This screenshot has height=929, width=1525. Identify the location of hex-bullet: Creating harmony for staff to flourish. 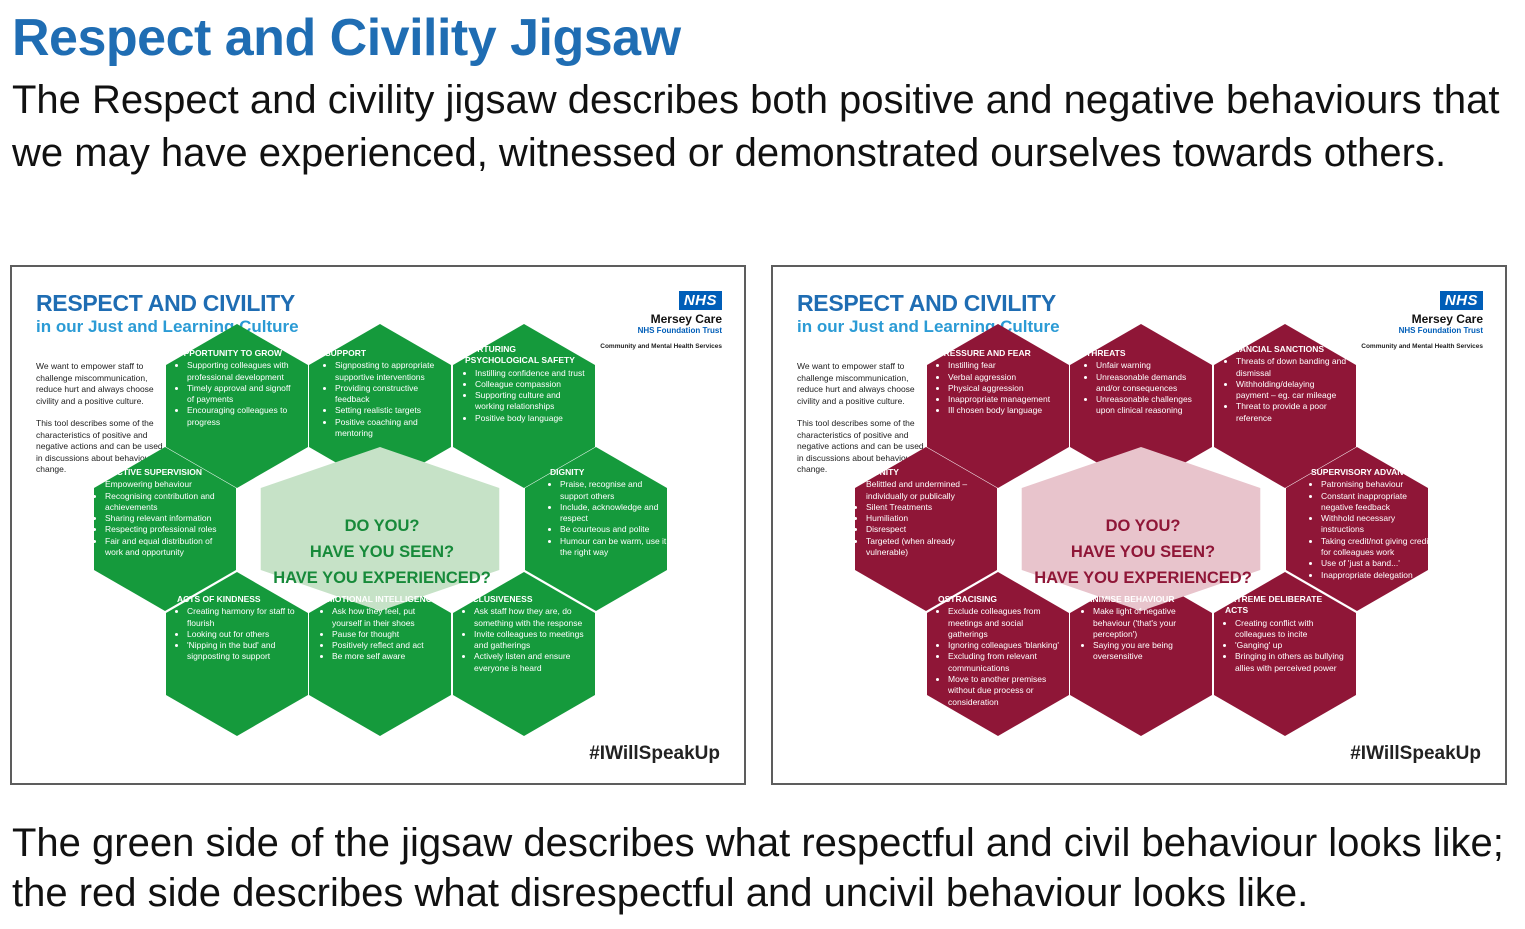
(243, 617).